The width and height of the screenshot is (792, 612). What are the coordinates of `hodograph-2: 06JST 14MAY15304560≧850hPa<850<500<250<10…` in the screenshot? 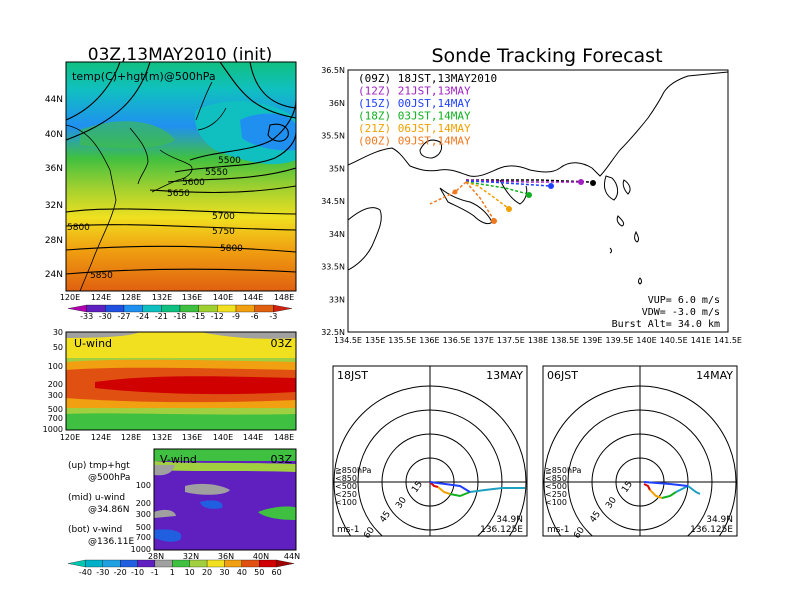 It's located at (640, 453).